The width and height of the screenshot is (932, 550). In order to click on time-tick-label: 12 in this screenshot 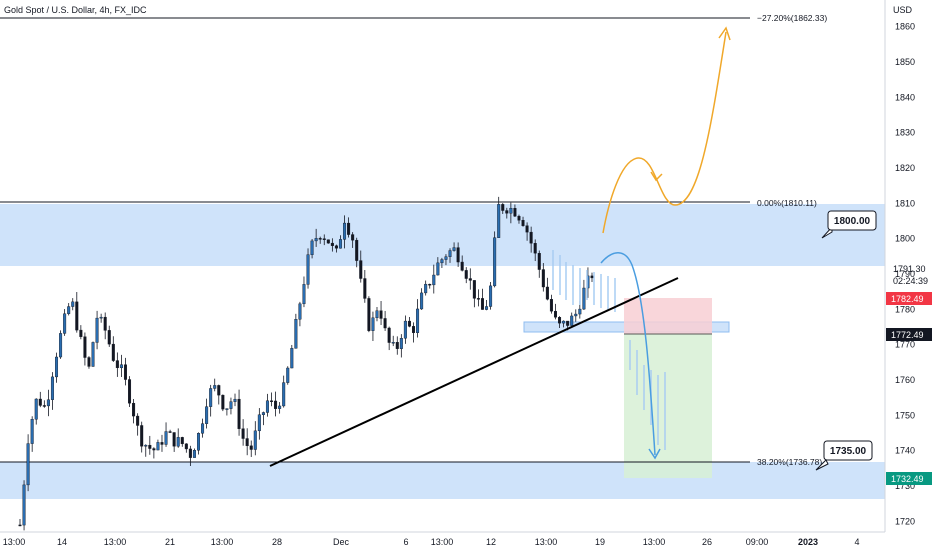, I will do `click(491, 542)`.